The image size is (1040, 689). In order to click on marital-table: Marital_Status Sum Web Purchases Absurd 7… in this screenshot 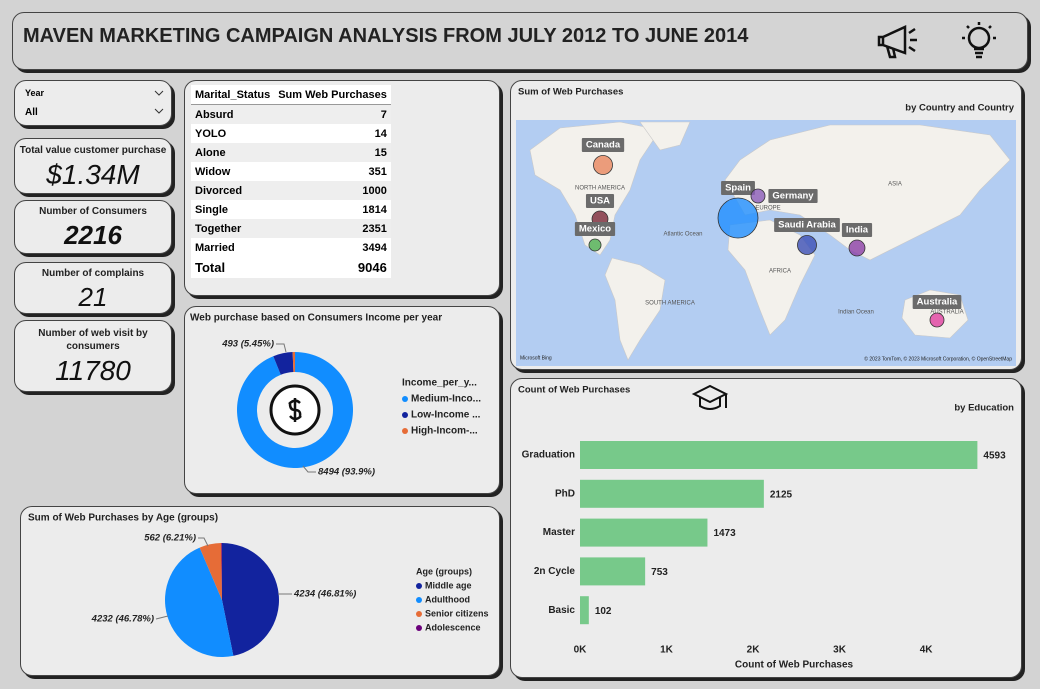, I will do `click(291, 181)`.